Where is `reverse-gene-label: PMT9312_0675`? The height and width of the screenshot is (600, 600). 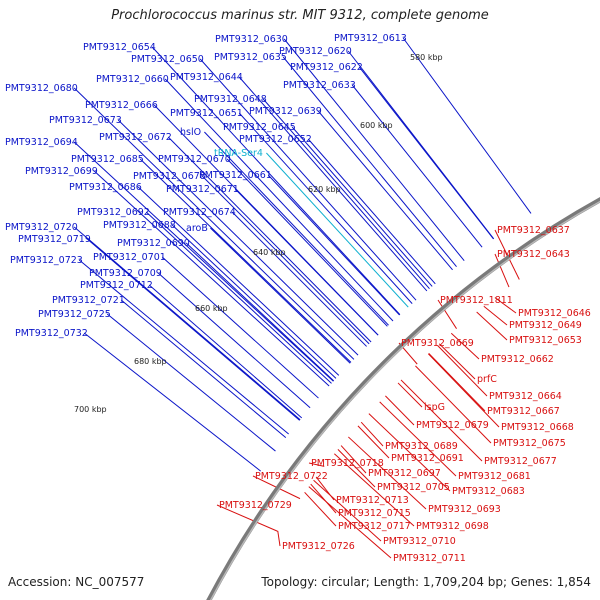 reverse-gene-label: PMT9312_0675 is located at coordinates (529, 443).